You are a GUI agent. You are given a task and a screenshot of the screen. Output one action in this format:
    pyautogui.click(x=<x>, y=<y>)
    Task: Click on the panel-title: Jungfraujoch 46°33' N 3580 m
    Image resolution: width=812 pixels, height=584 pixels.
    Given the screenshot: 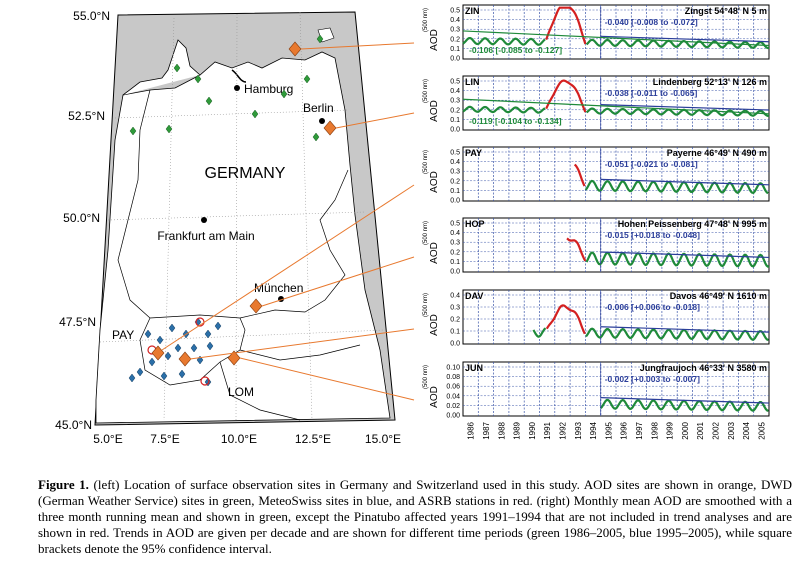 What is the action you would take?
    pyautogui.click(x=703, y=368)
    